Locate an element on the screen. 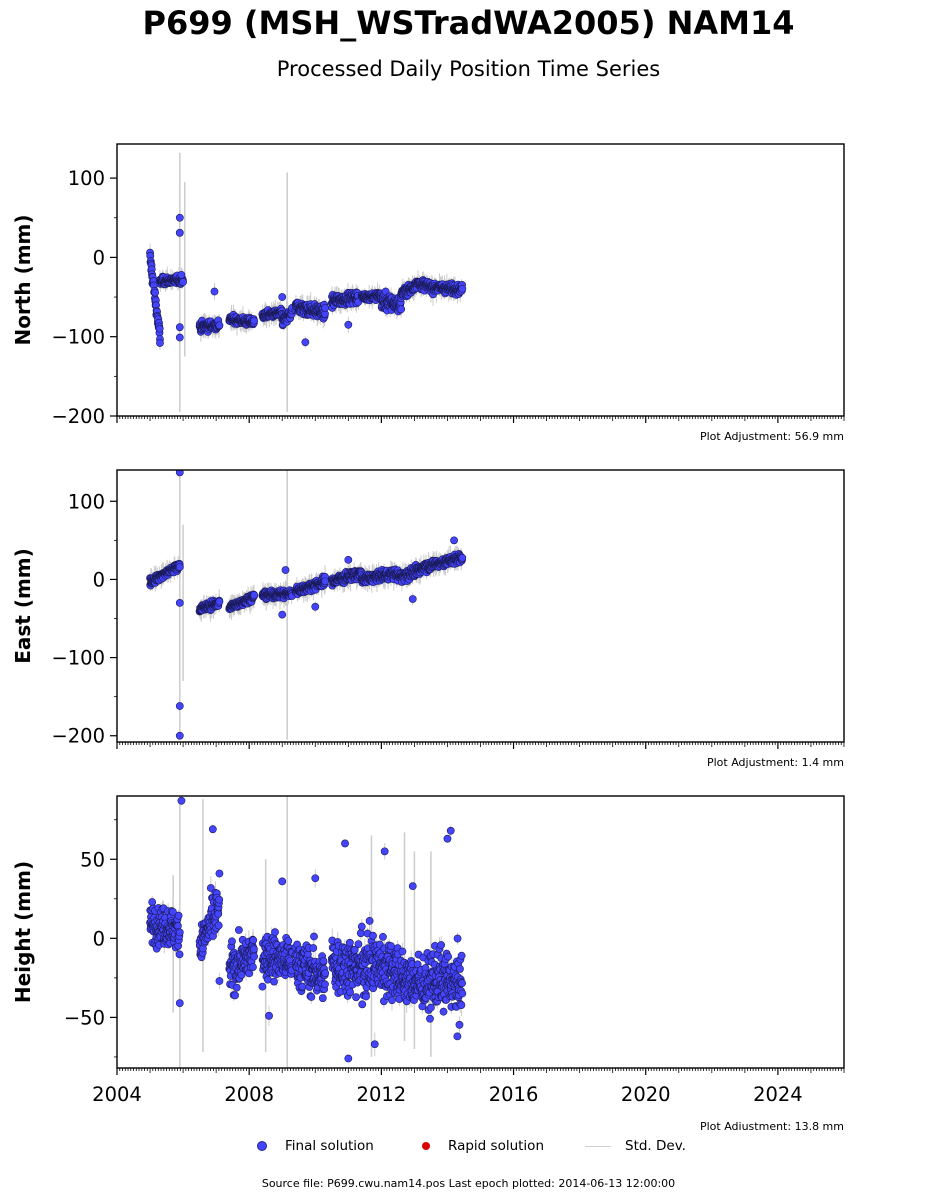 The height and width of the screenshot is (1200, 937). y-axis-label: North (mm) is located at coordinates (23, 279).